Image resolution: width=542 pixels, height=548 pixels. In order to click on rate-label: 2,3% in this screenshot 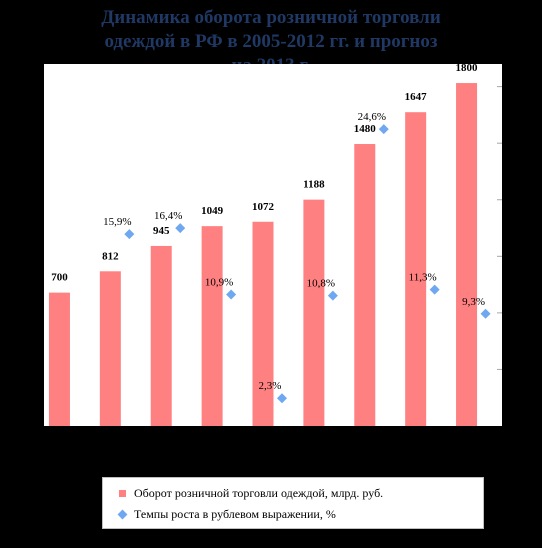, I will do `click(270, 386)`.